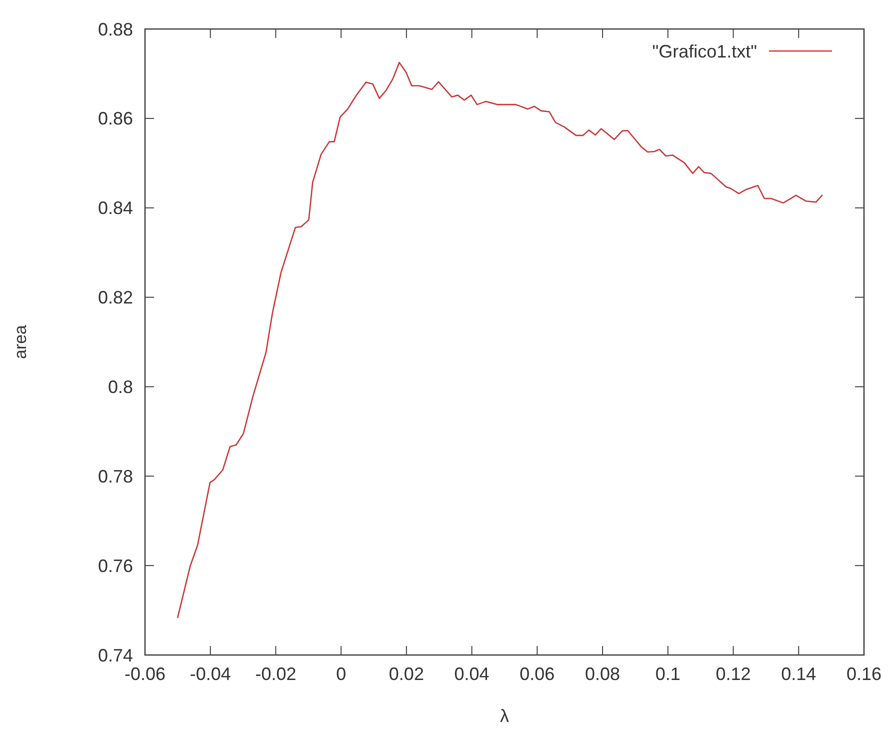  What do you see at coordinates (472, 674) in the screenshot?
I see `x-tick-label: 0.04` at bounding box center [472, 674].